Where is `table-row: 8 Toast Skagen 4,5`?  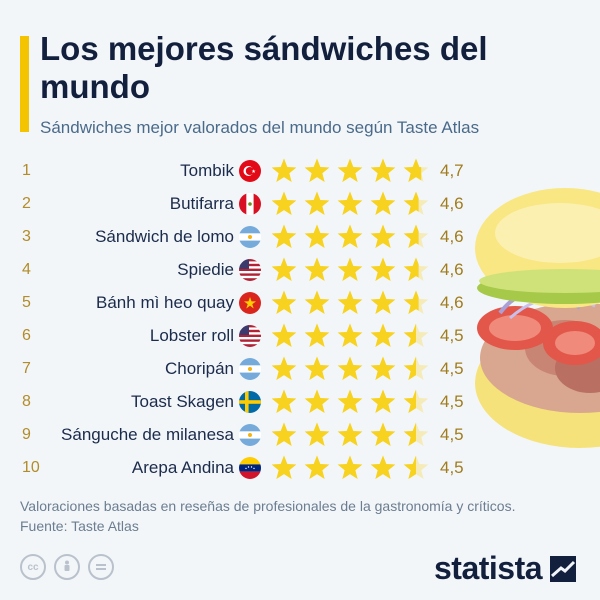 table-row: 8 Toast Skagen 4,5 is located at coordinates (240, 402).